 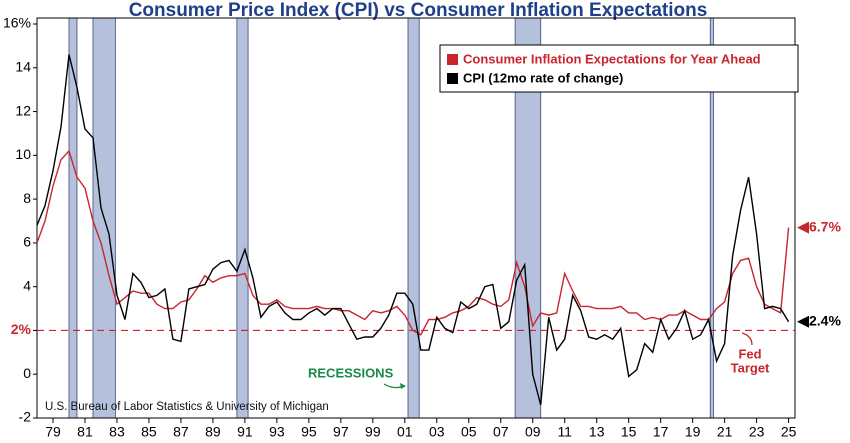 What do you see at coordinates (23, 154) in the screenshot?
I see `y-tick-label: 10` at bounding box center [23, 154].